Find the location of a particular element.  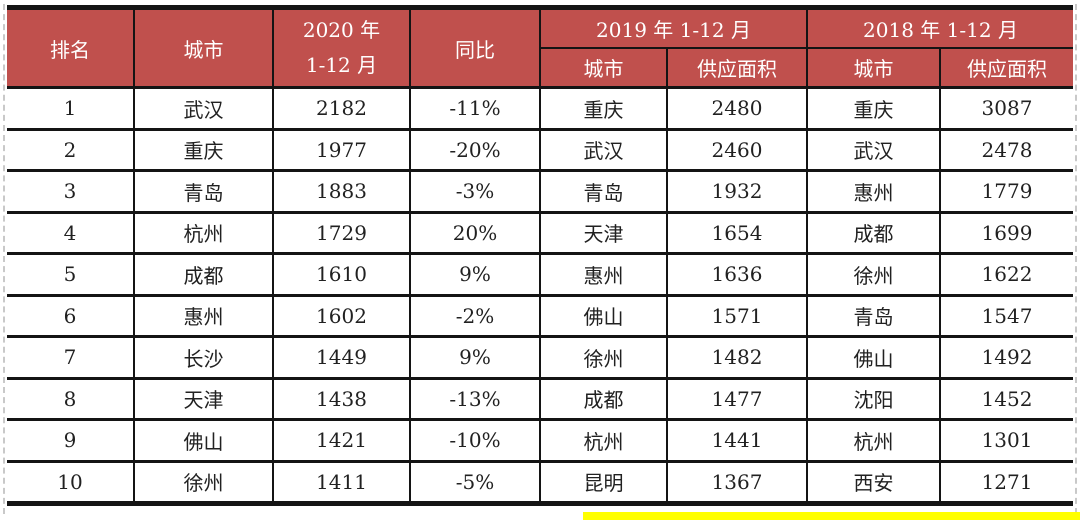

table-row: 4 杭州 1729 20% 天津 1654 成都 1699 is located at coordinates (540, 232).